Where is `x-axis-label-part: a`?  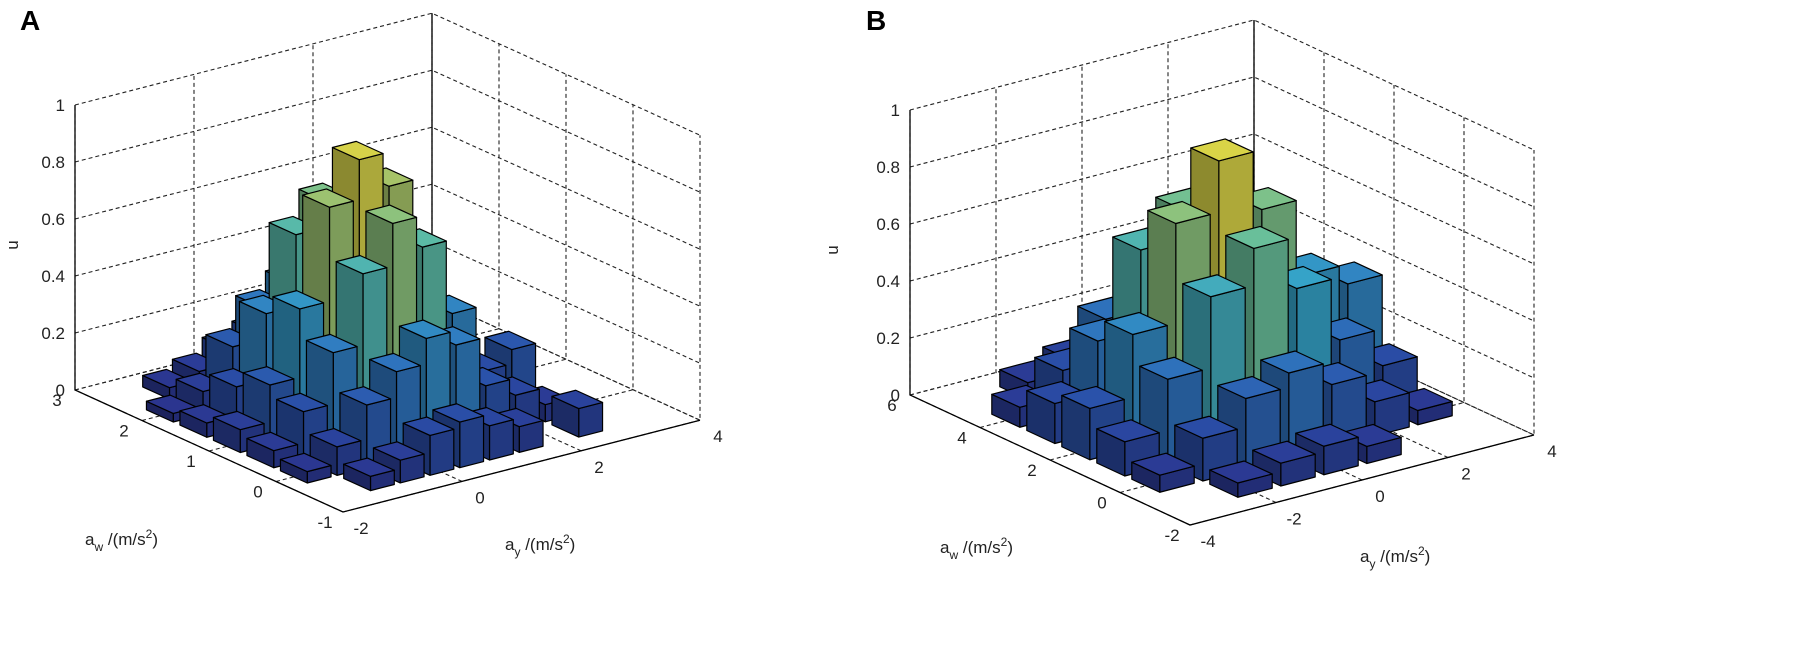 x-axis-label-part: a is located at coordinates (945, 547).